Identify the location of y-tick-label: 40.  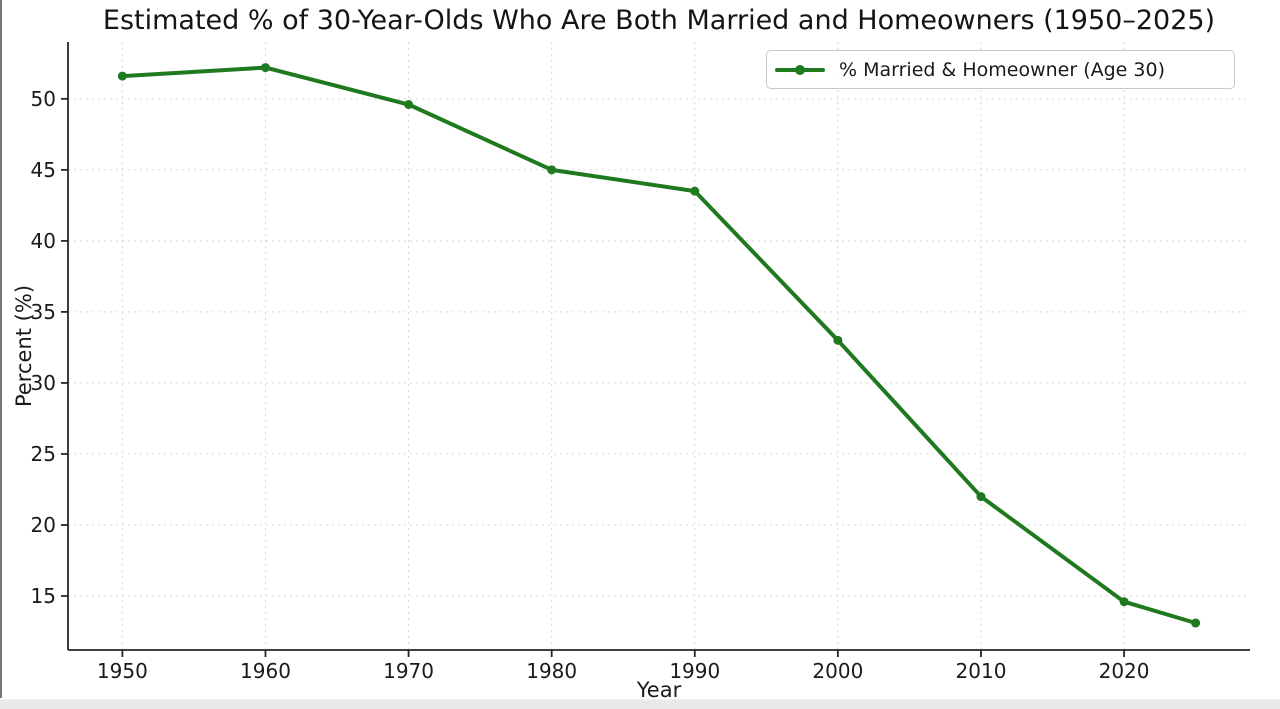
(43, 241).